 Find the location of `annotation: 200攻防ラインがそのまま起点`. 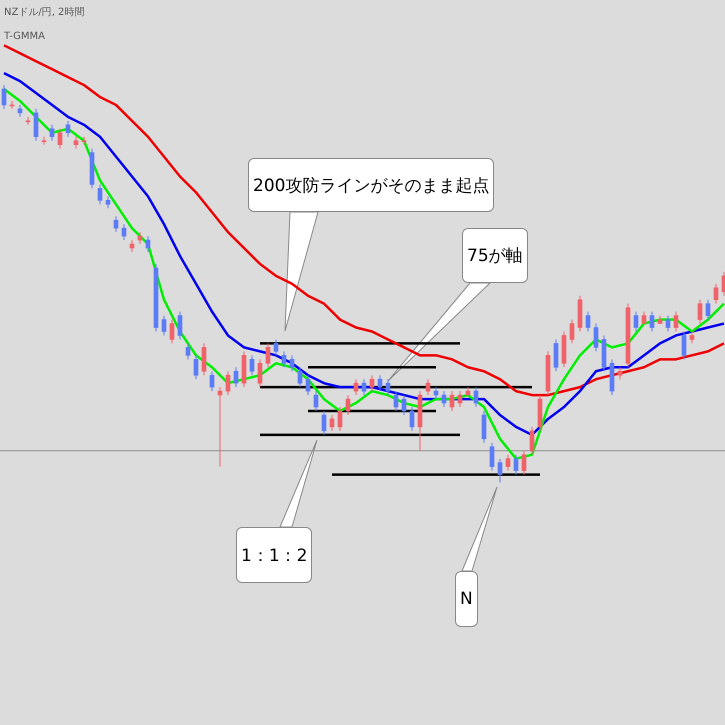

annotation: 200攻防ラインがそのまま起点 is located at coordinates (371, 185).